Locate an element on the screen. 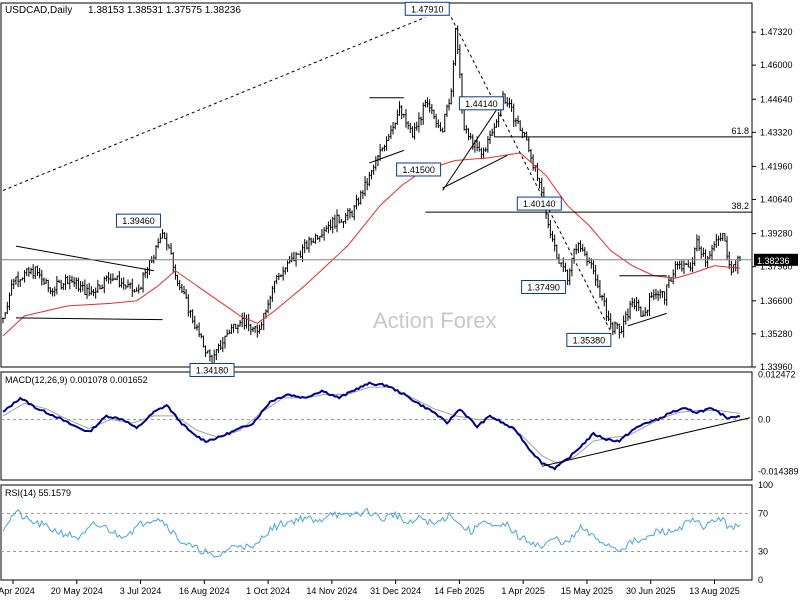  price-annotation-label: 1.37490 is located at coordinates (543, 288).